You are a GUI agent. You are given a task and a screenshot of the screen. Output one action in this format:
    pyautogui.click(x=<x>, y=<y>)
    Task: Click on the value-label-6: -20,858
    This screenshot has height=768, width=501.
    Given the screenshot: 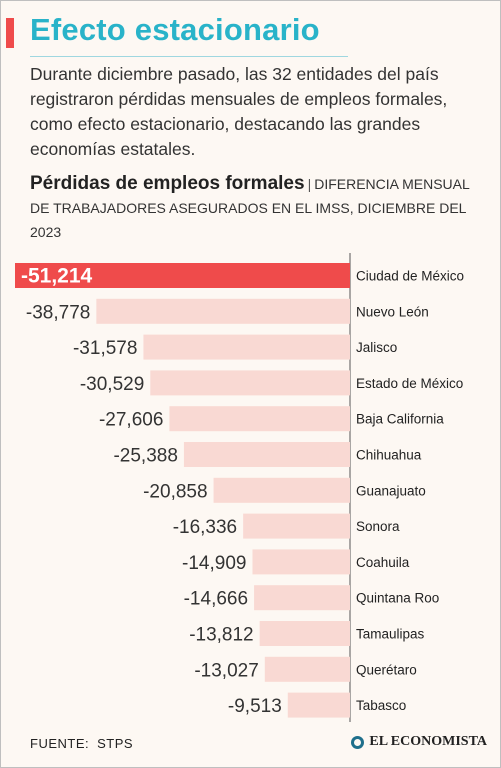 What is the action you would take?
    pyautogui.click(x=175, y=491)
    